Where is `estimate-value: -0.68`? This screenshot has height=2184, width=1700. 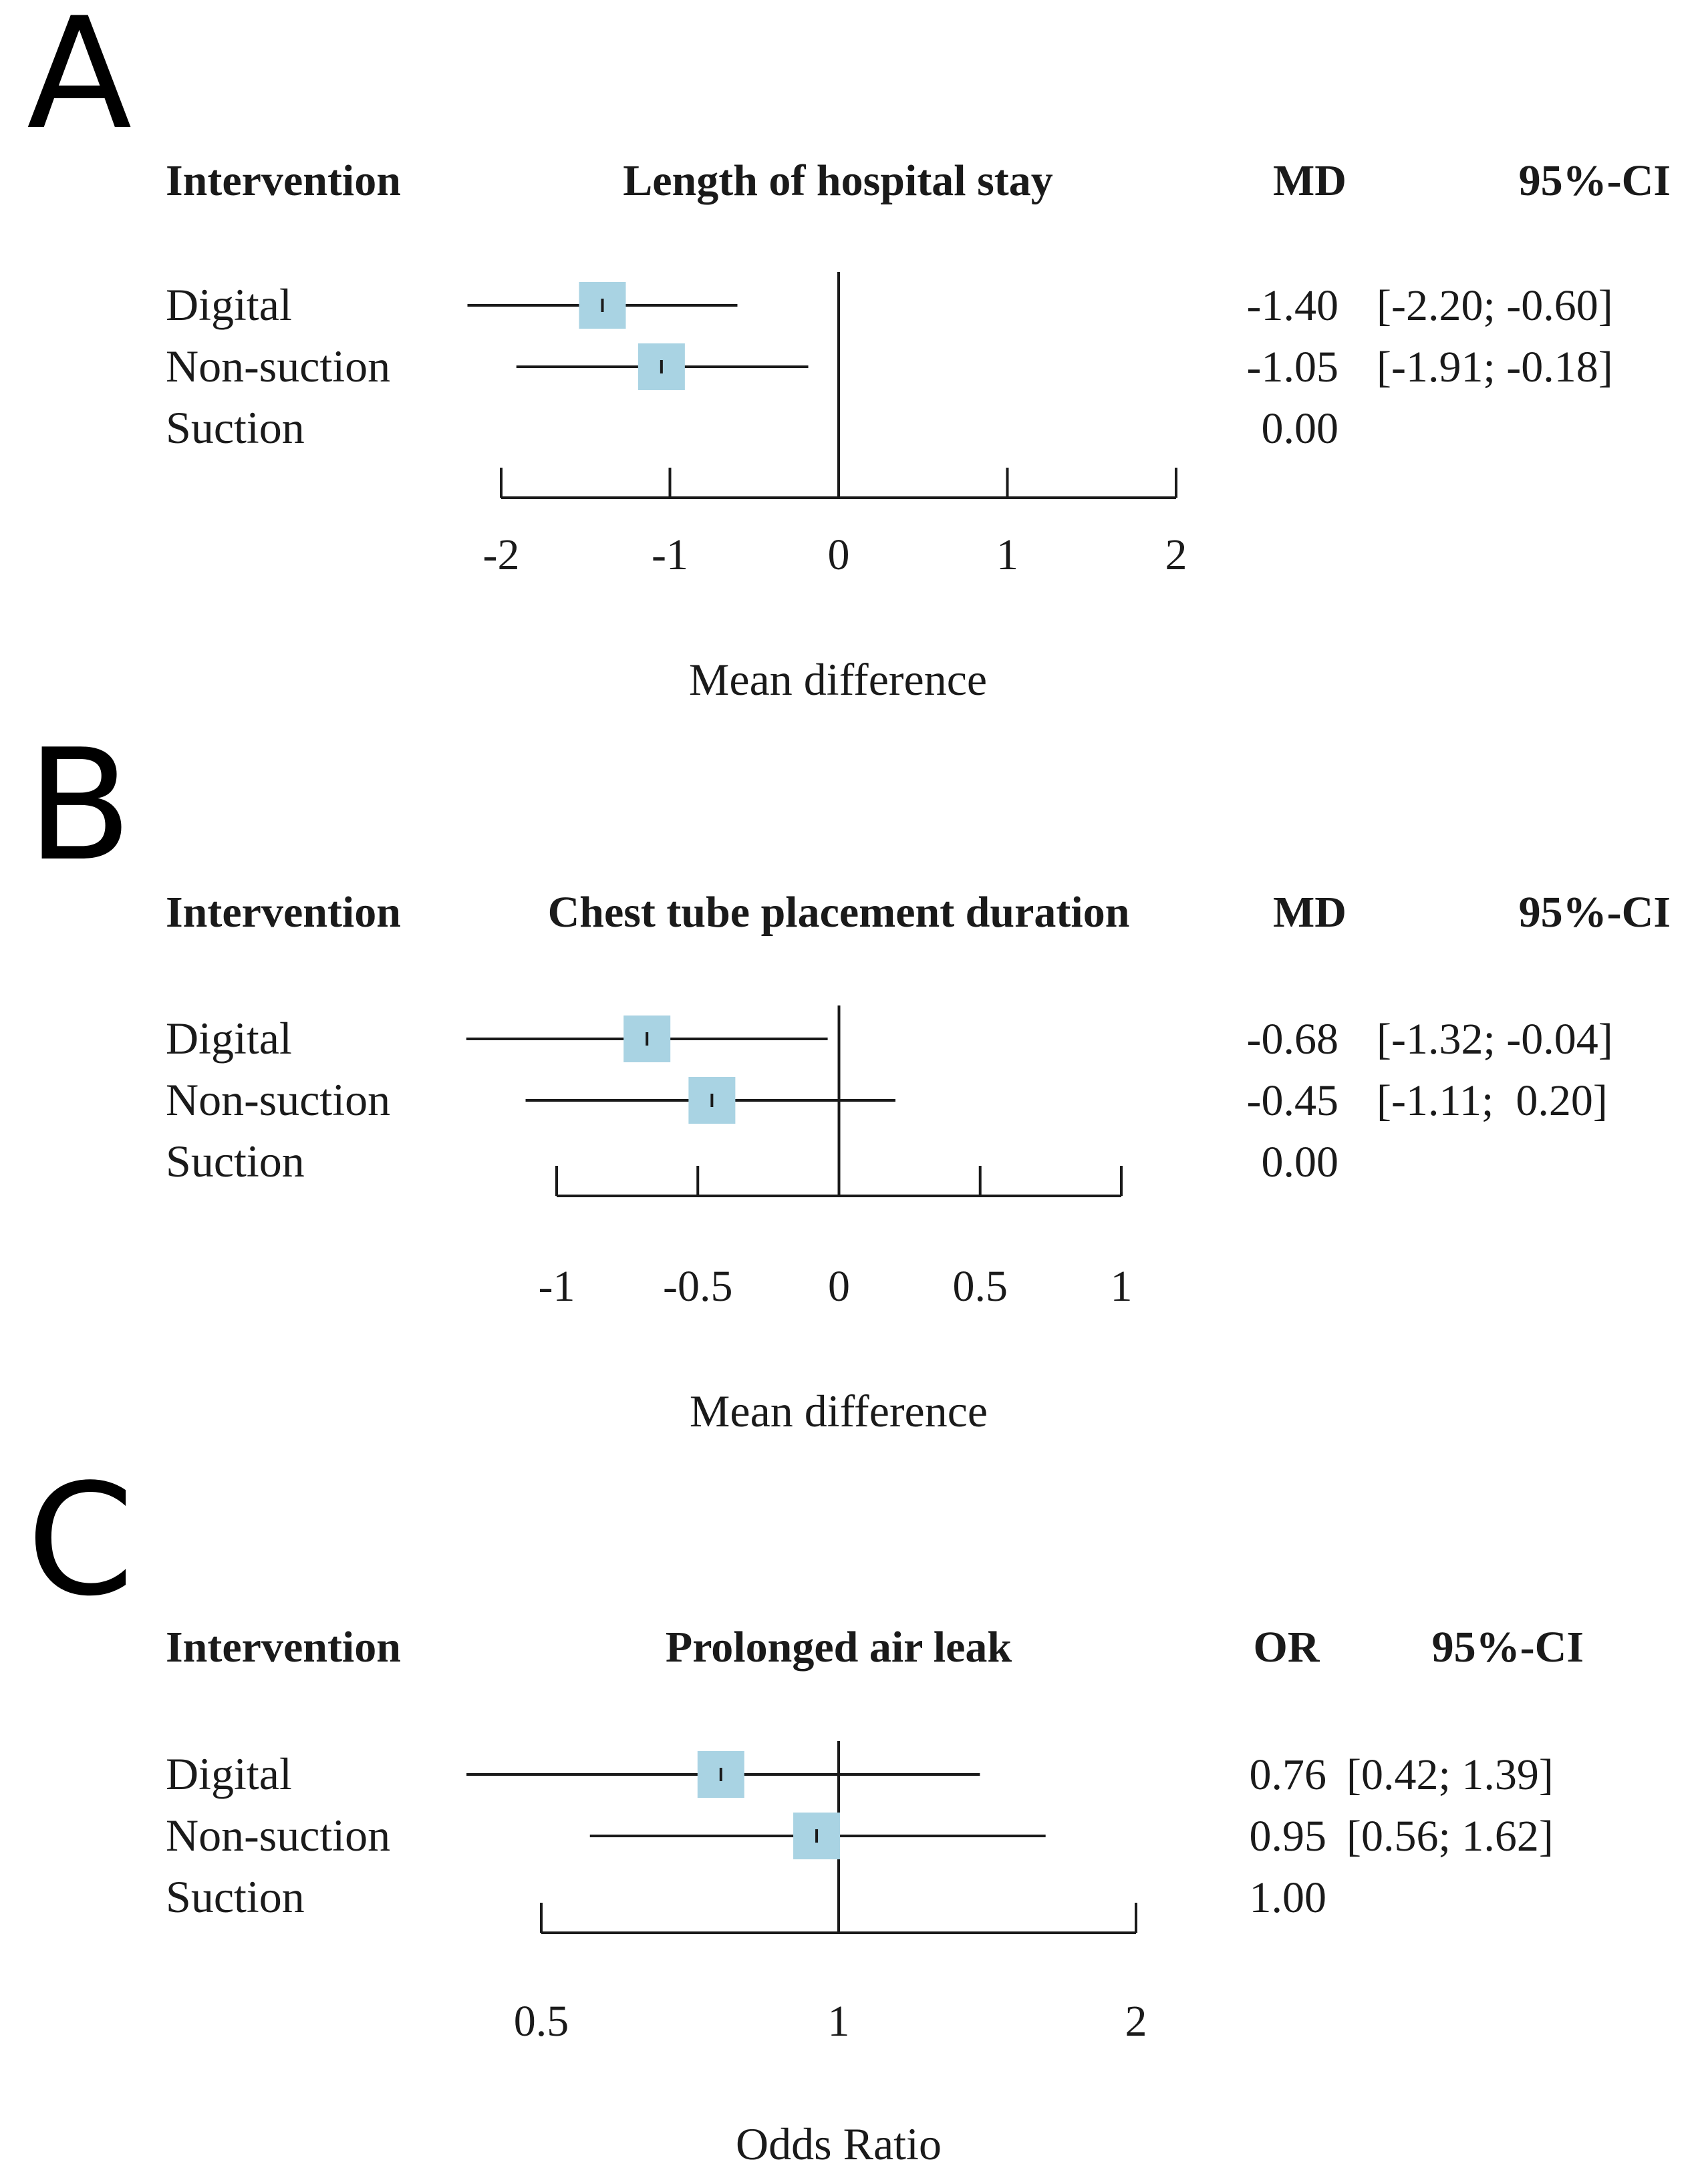 estimate-value: -0.68 is located at coordinates (1292, 1039).